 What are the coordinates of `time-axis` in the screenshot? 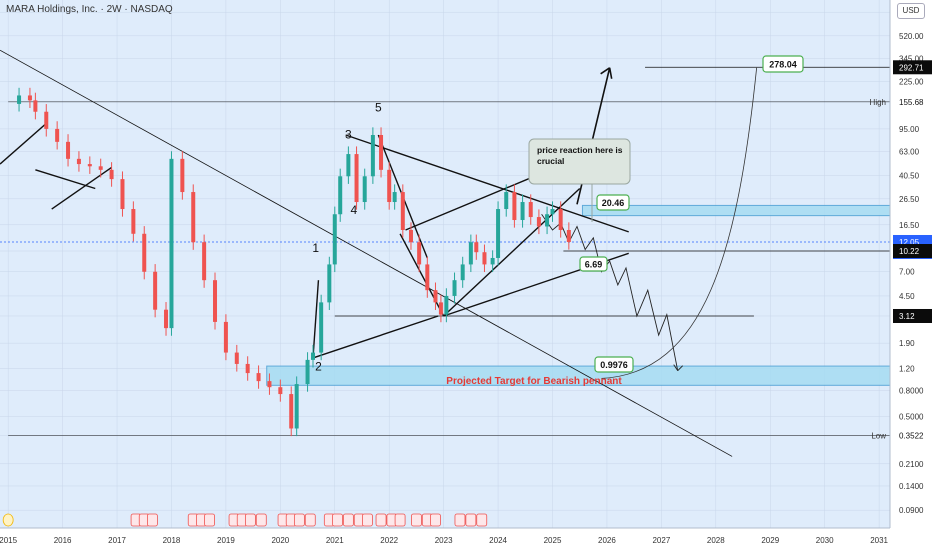 It's located at (445, 539).